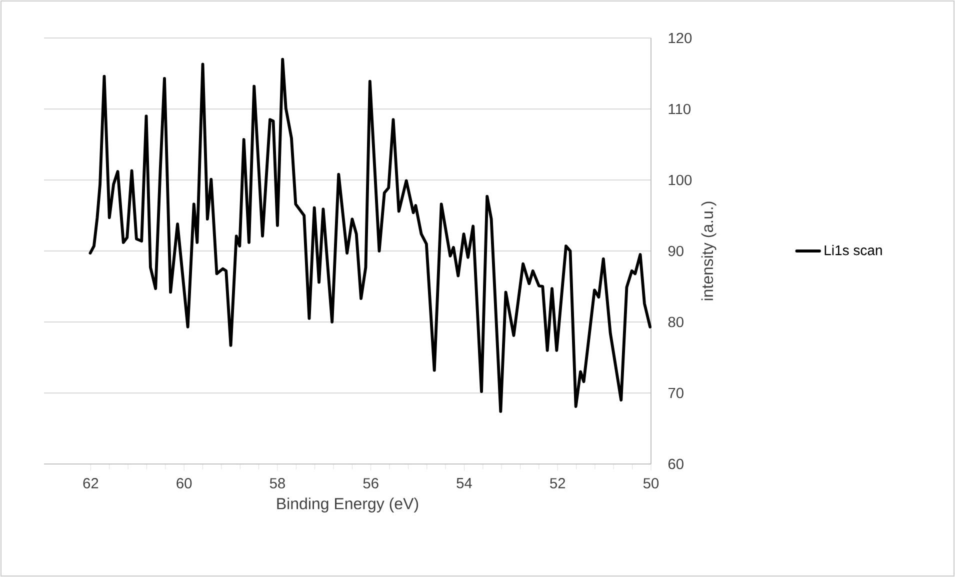 The height and width of the screenshot is (577, 955). Describe the element at coordinates (676, 251) in the screenshot. I see `y-tick-label: 90` at that location.